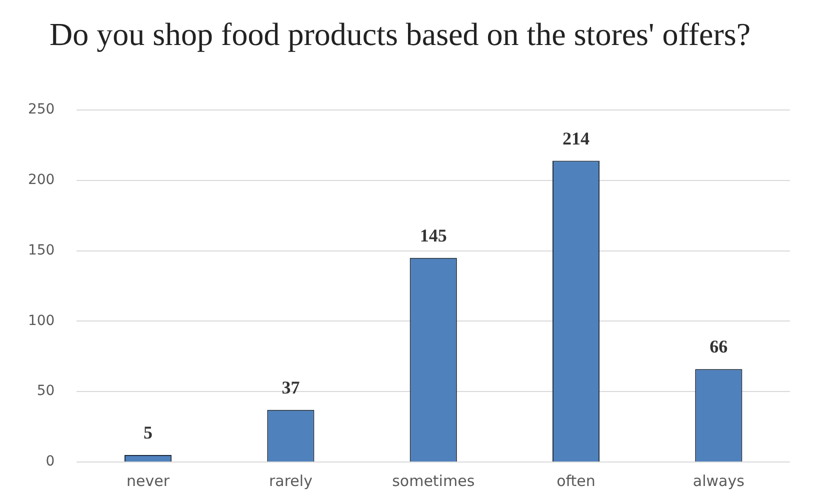  I want to click on data-label: 37, so click(291, 388).